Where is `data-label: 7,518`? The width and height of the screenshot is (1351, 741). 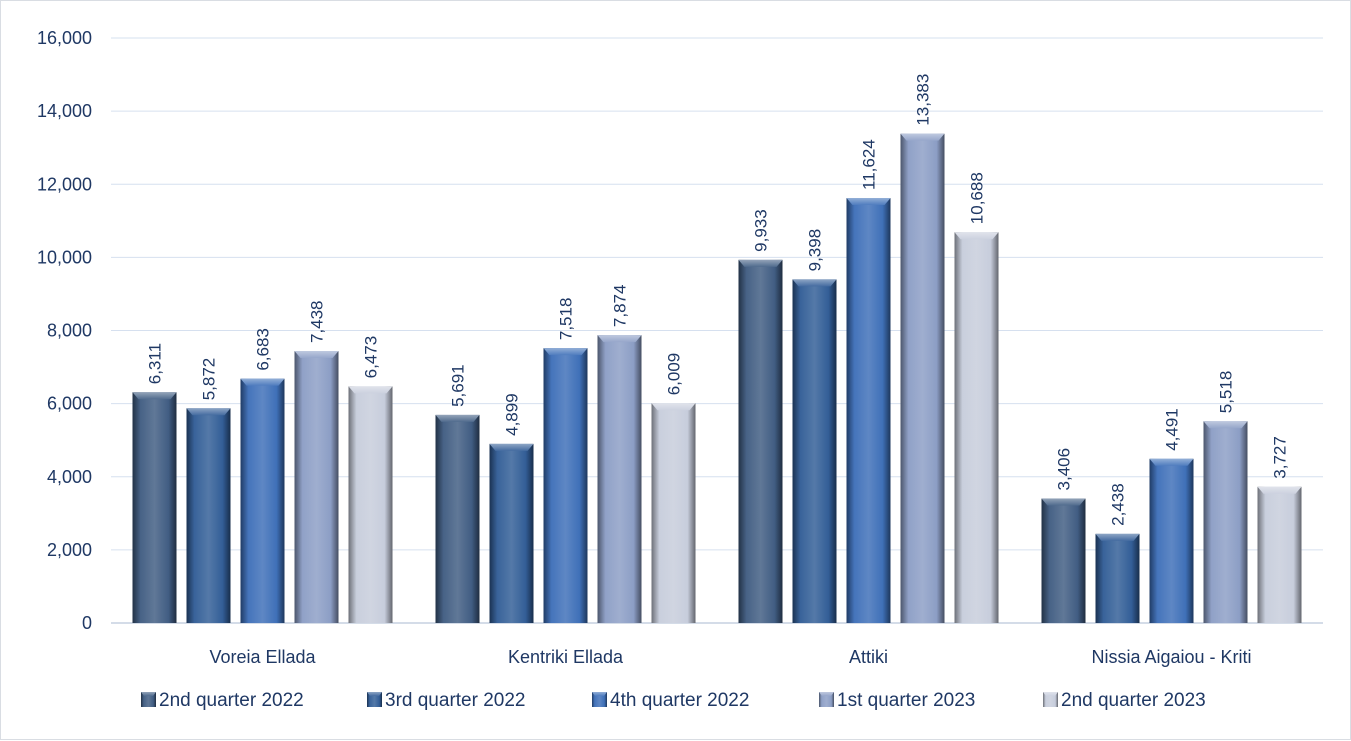
data-label: 7,518 is located at coordinates (566, 319).